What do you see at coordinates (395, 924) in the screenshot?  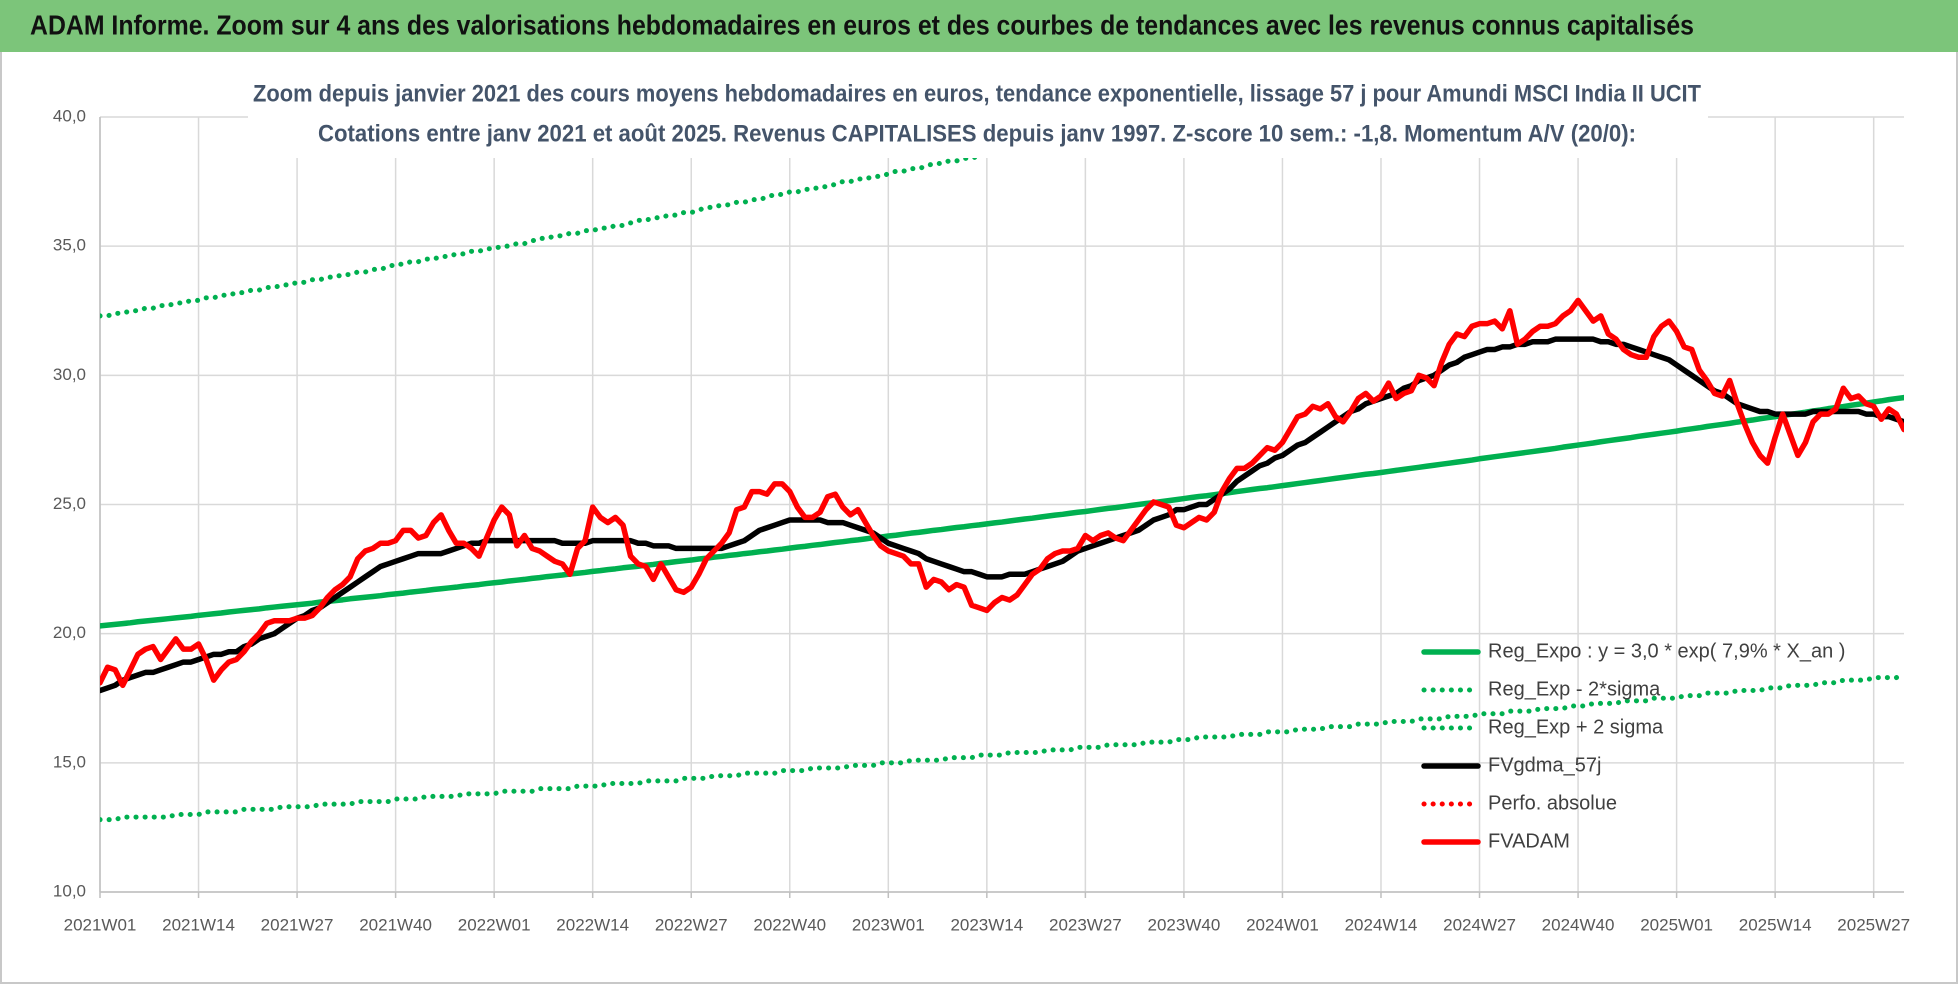 I see `x-tick-label: 2021W40` at bounding box center [395, 924].